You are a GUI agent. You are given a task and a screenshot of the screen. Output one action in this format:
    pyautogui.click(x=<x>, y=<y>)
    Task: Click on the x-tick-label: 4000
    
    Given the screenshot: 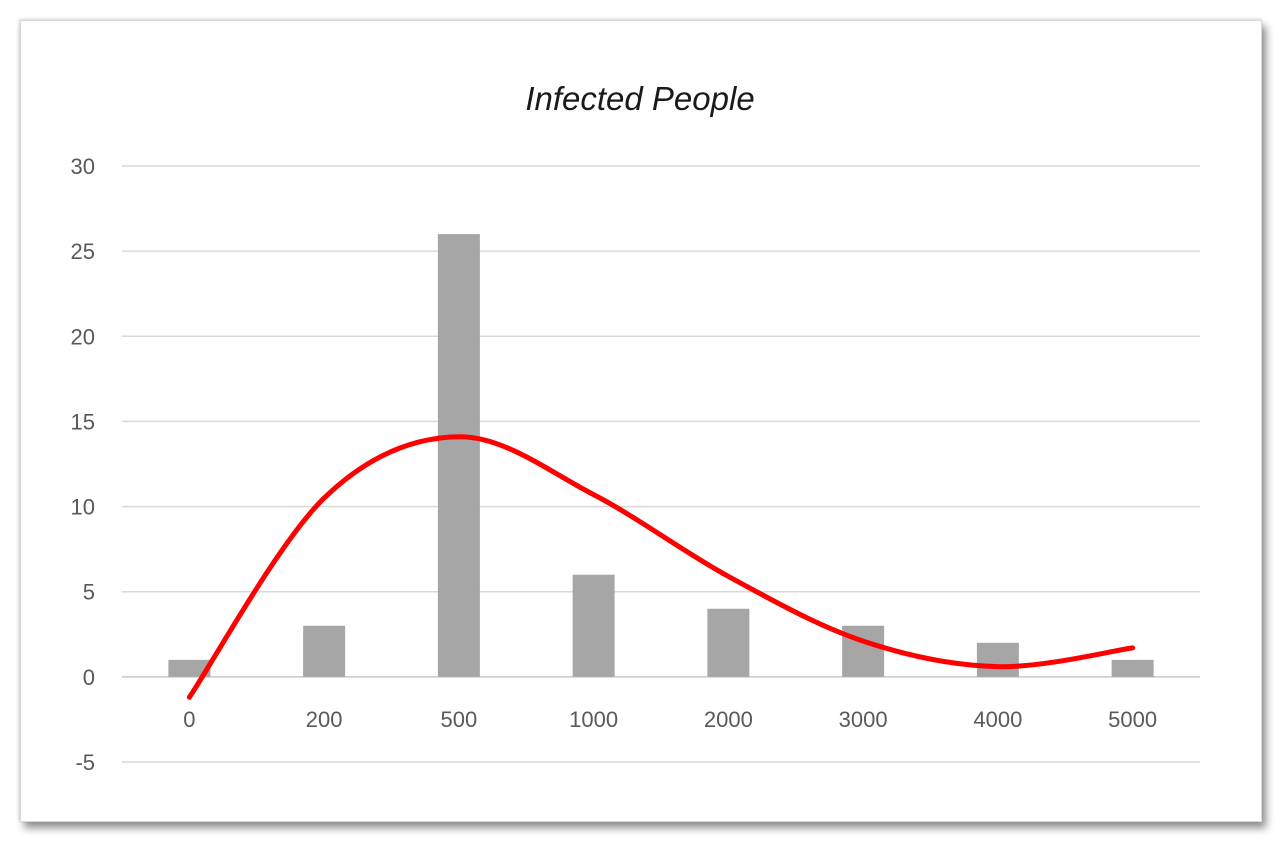 What is the action you would take?
    pyautogui.click(x=997, y=719)
    